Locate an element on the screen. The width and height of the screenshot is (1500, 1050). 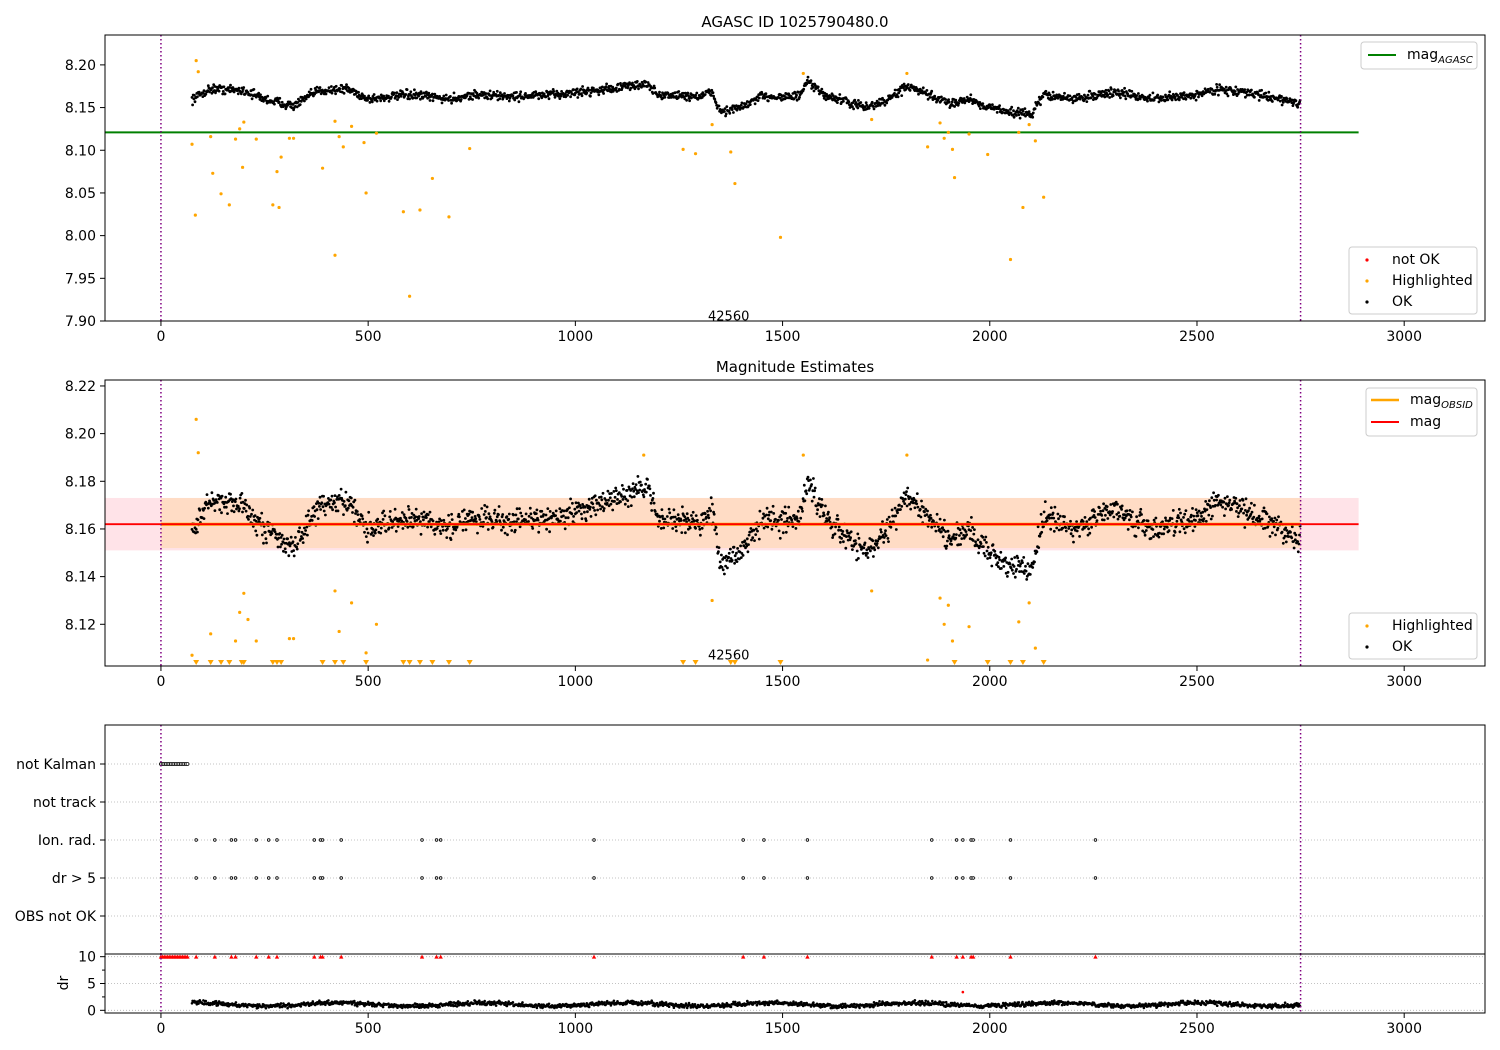
panel2-xtick-label-5: 2500 is located at coordinates (1197, 682).